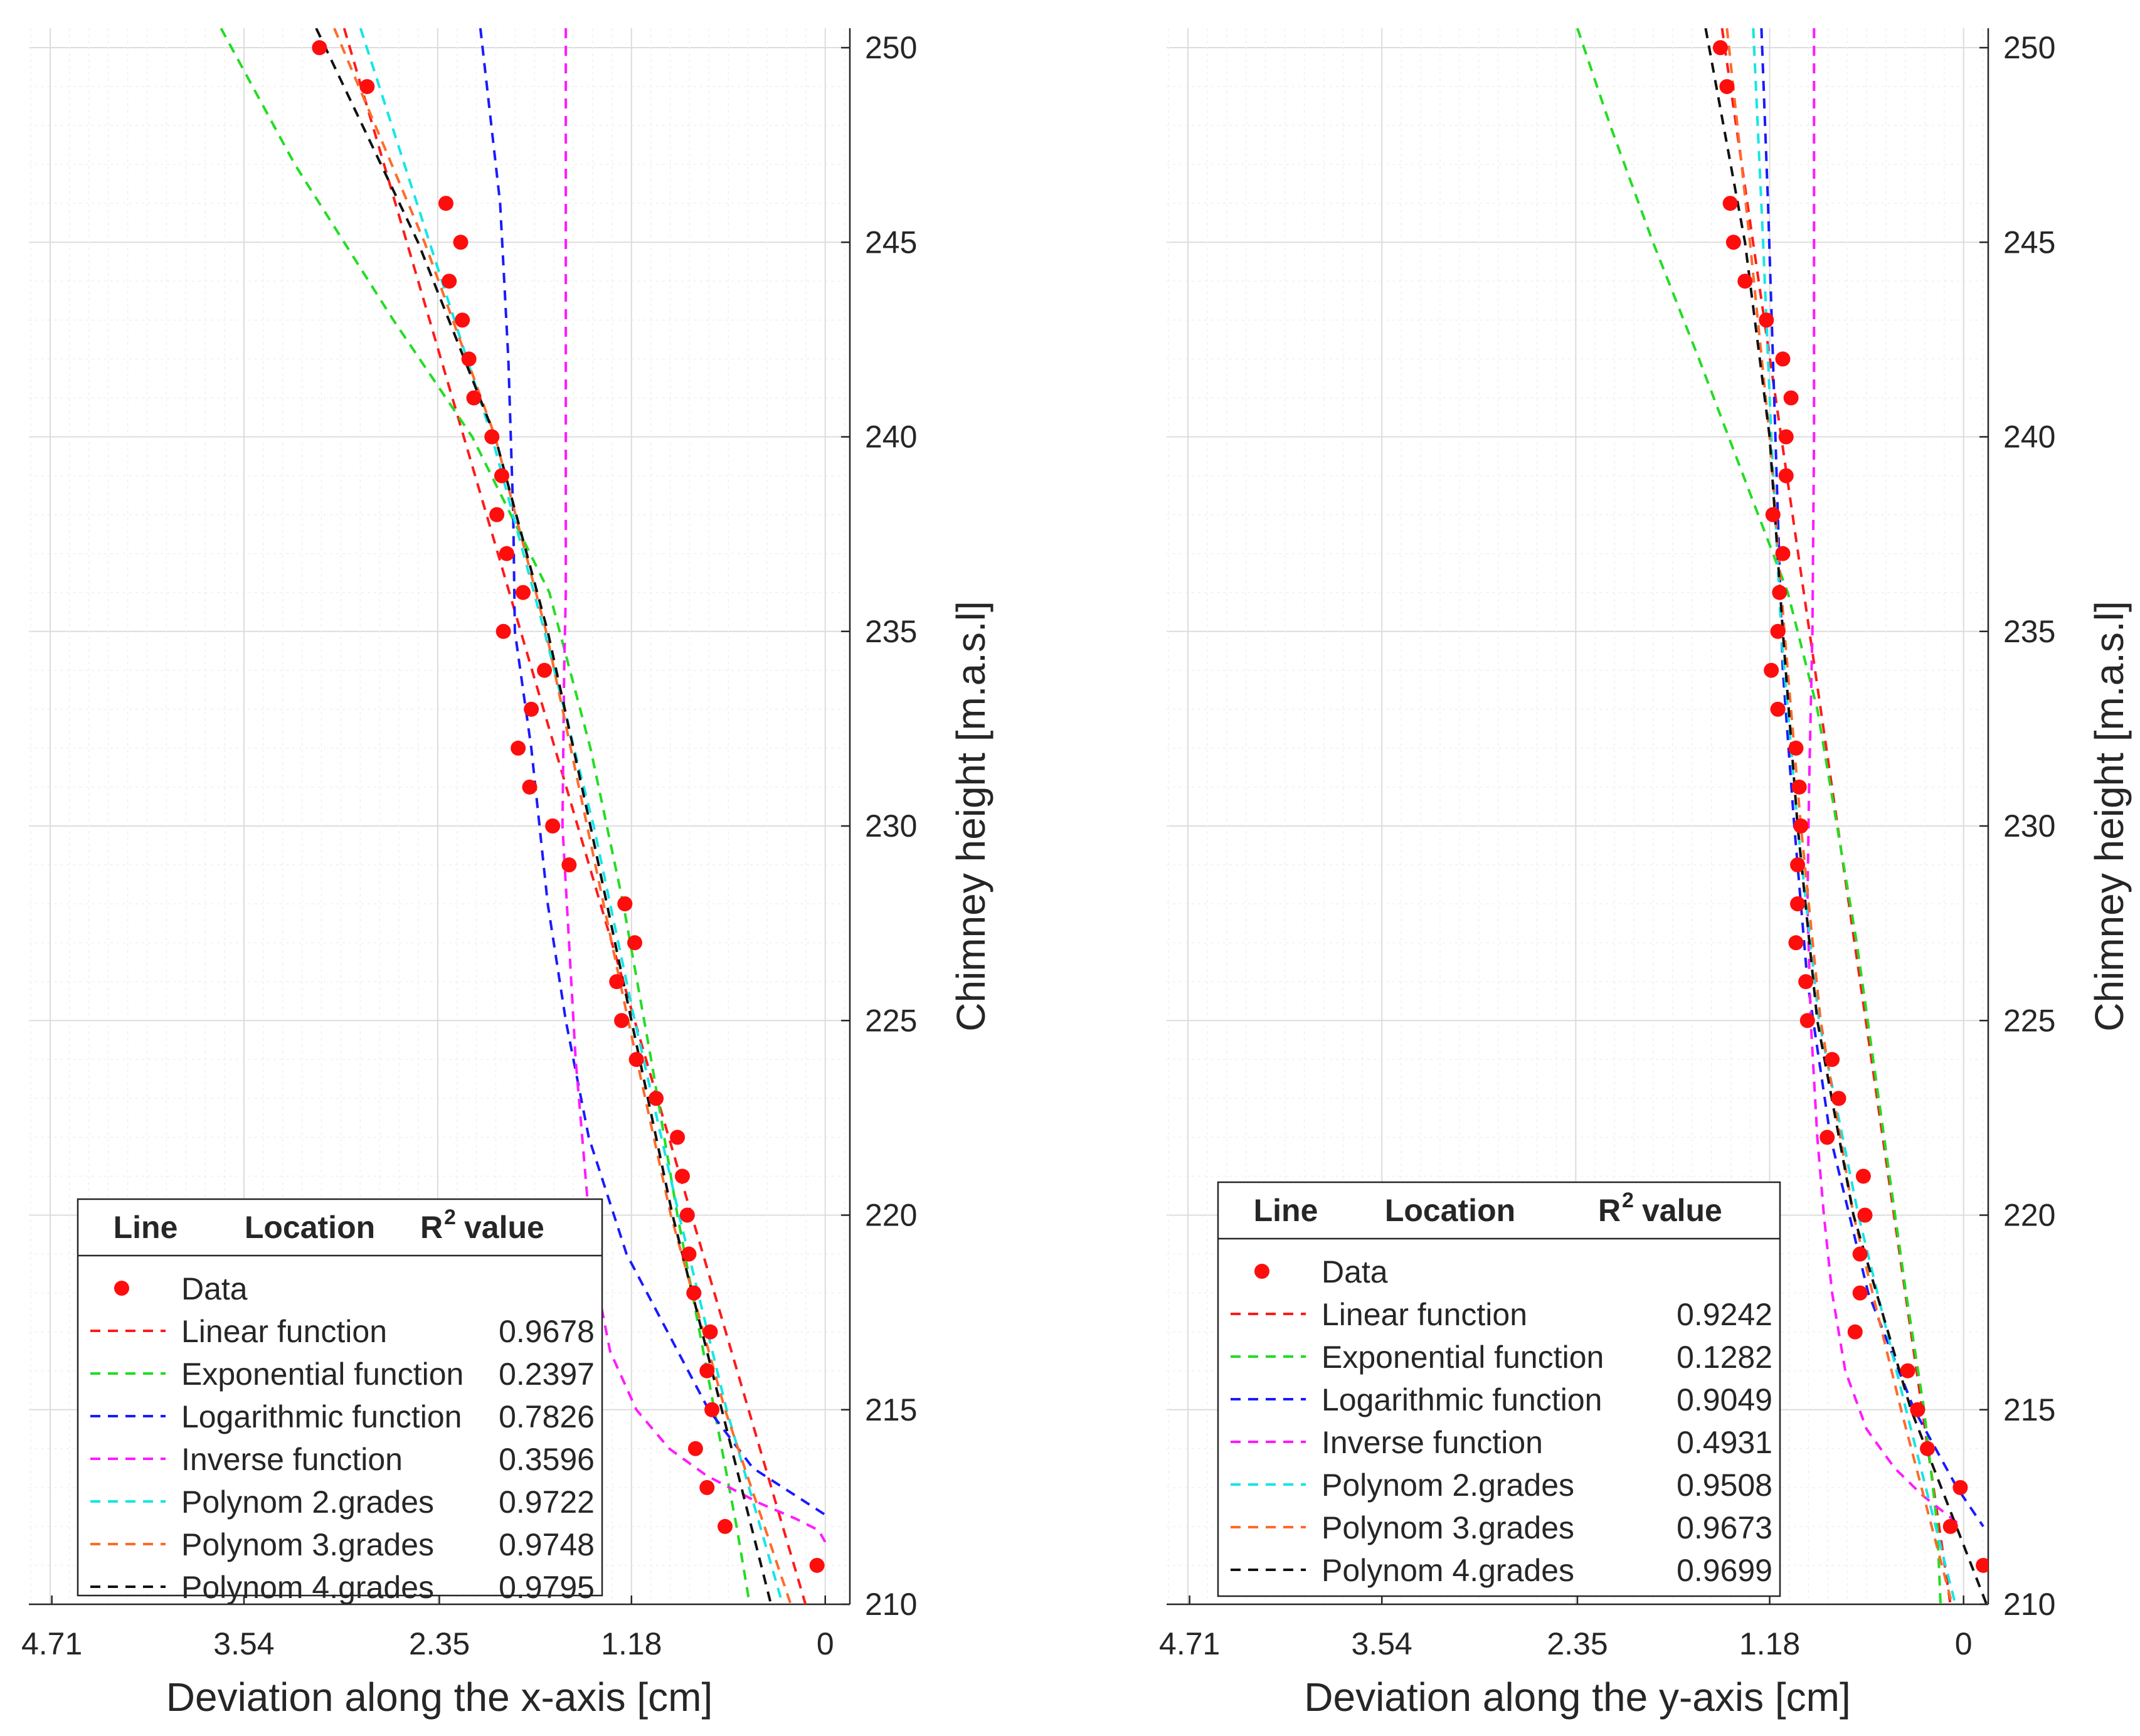  What do you see at coordinates (547, 1331) in the screenshot?
I see `legend-r2-value: 0.9678` at bounding box center [547, 1331].